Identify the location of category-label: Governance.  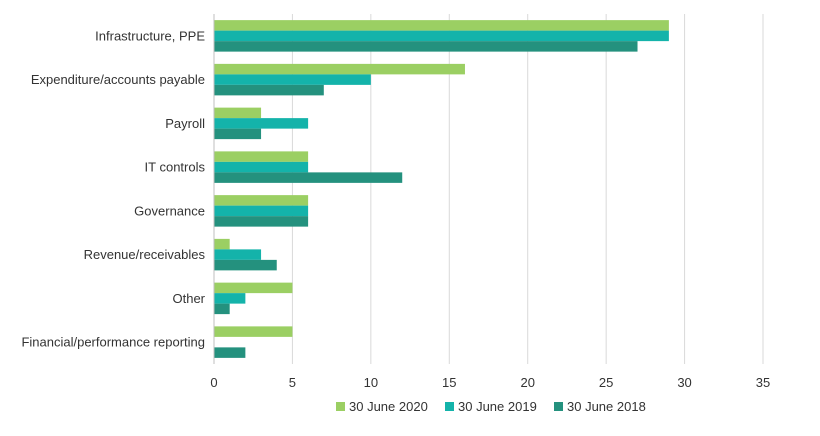
(169, 210).